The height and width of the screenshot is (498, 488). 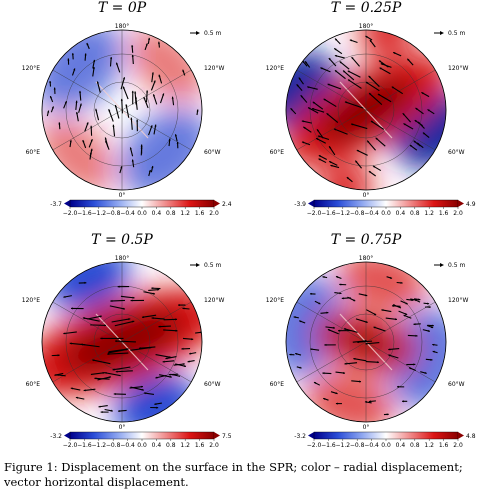 I want to click on colorbar-min-value: -3.7, so click(x=56, y=204).